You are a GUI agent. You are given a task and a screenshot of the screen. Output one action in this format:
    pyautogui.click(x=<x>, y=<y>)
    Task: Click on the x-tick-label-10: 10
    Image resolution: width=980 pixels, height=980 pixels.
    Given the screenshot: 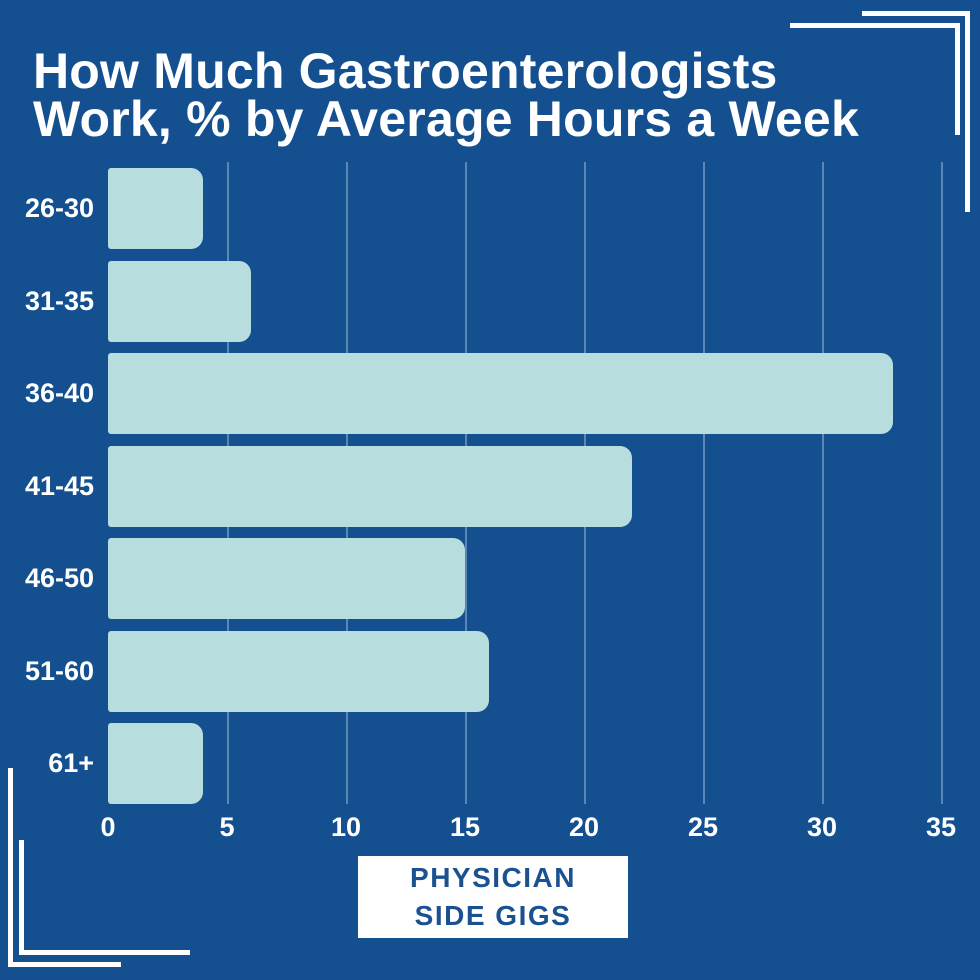 What is the action you would take?
    pyautogui.click(x=346, y=827)
    